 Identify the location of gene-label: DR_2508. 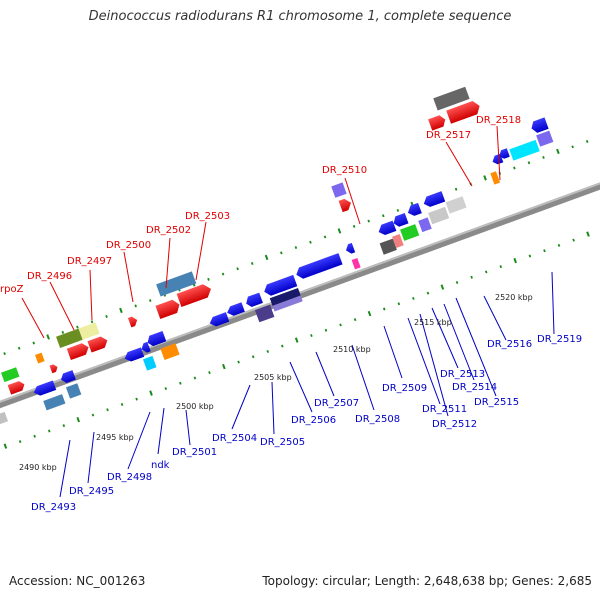
(377, 419).